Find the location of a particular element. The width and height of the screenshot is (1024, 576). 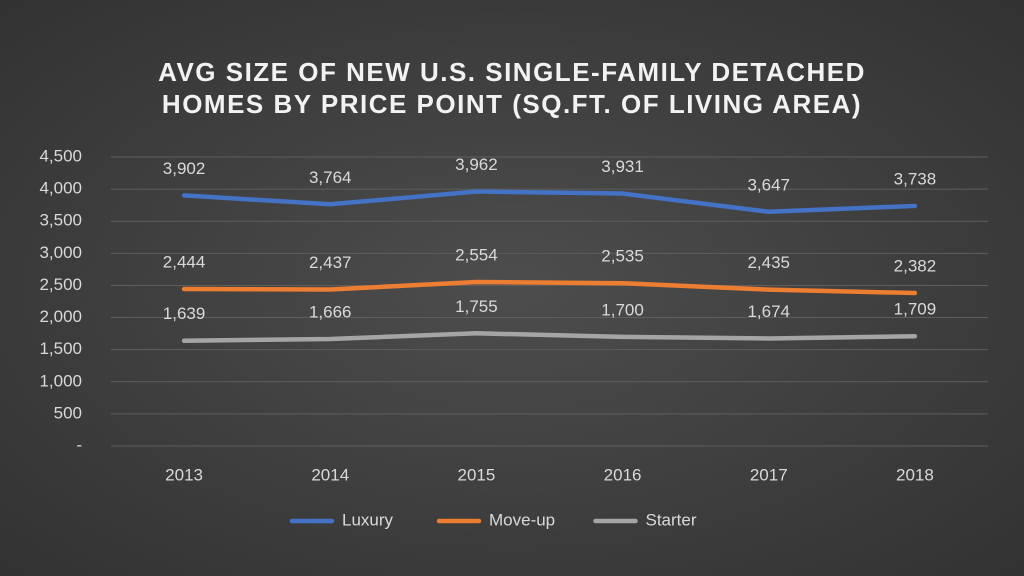

y-tick-label: 2,000 is located at coordinates (60, 316).